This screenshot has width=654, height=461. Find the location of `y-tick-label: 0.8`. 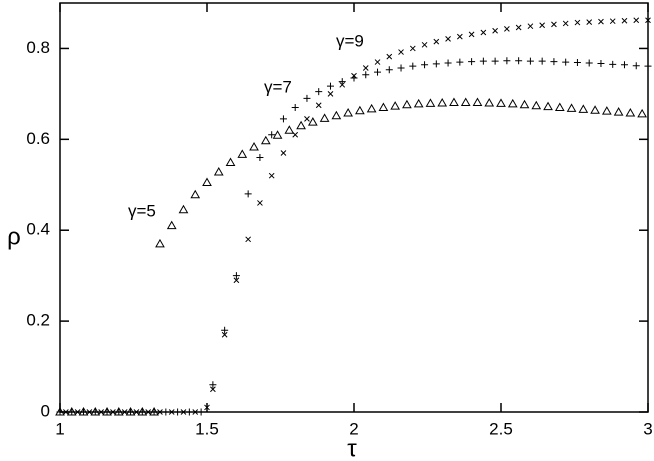

y-tick-label: 0.8 is located at coordinates (38, 47).